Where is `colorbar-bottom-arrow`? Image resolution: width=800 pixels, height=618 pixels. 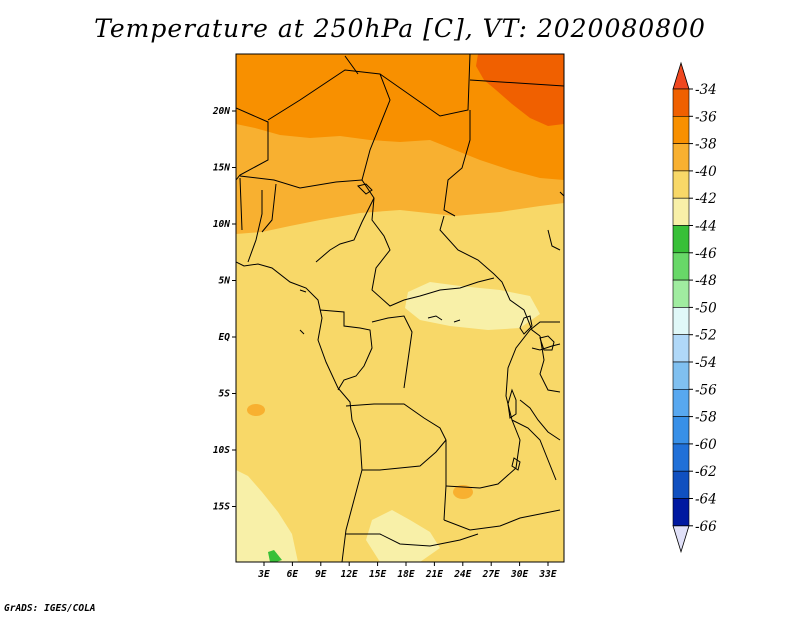
colorbar-bottom-arrow is located at coordinates (681, 539).